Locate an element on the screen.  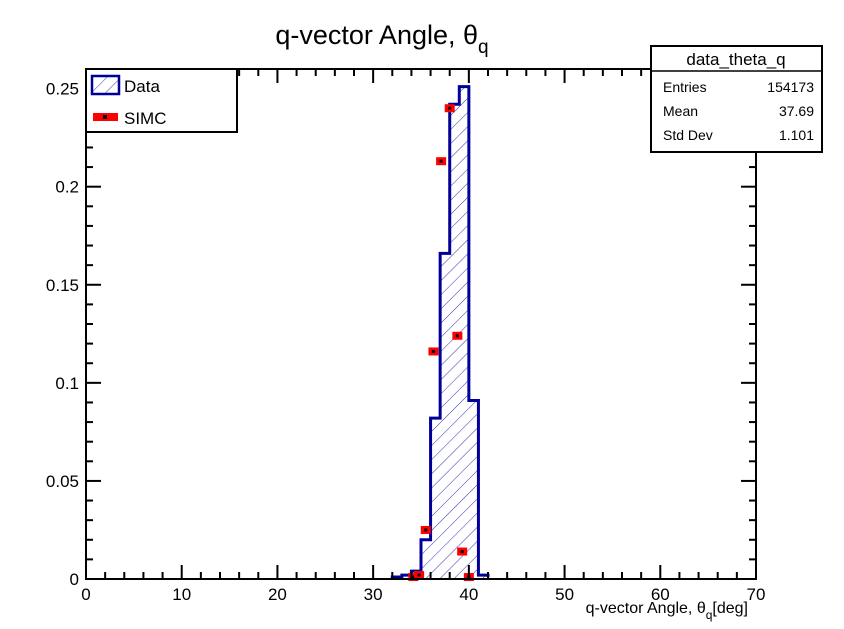
legend-data-swatch is located at coordinates (105, 85).